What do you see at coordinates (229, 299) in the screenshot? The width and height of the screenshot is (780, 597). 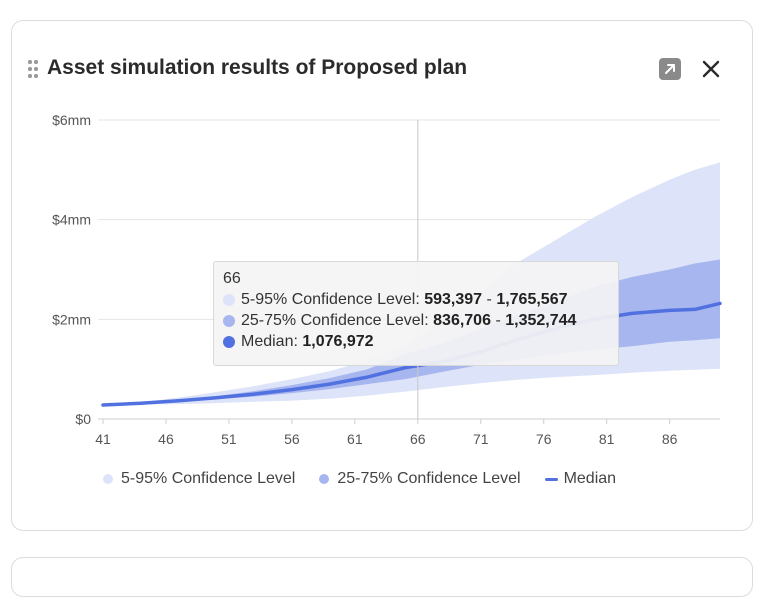 I see `outer-band-swatch` at bounding box center [229, 299].